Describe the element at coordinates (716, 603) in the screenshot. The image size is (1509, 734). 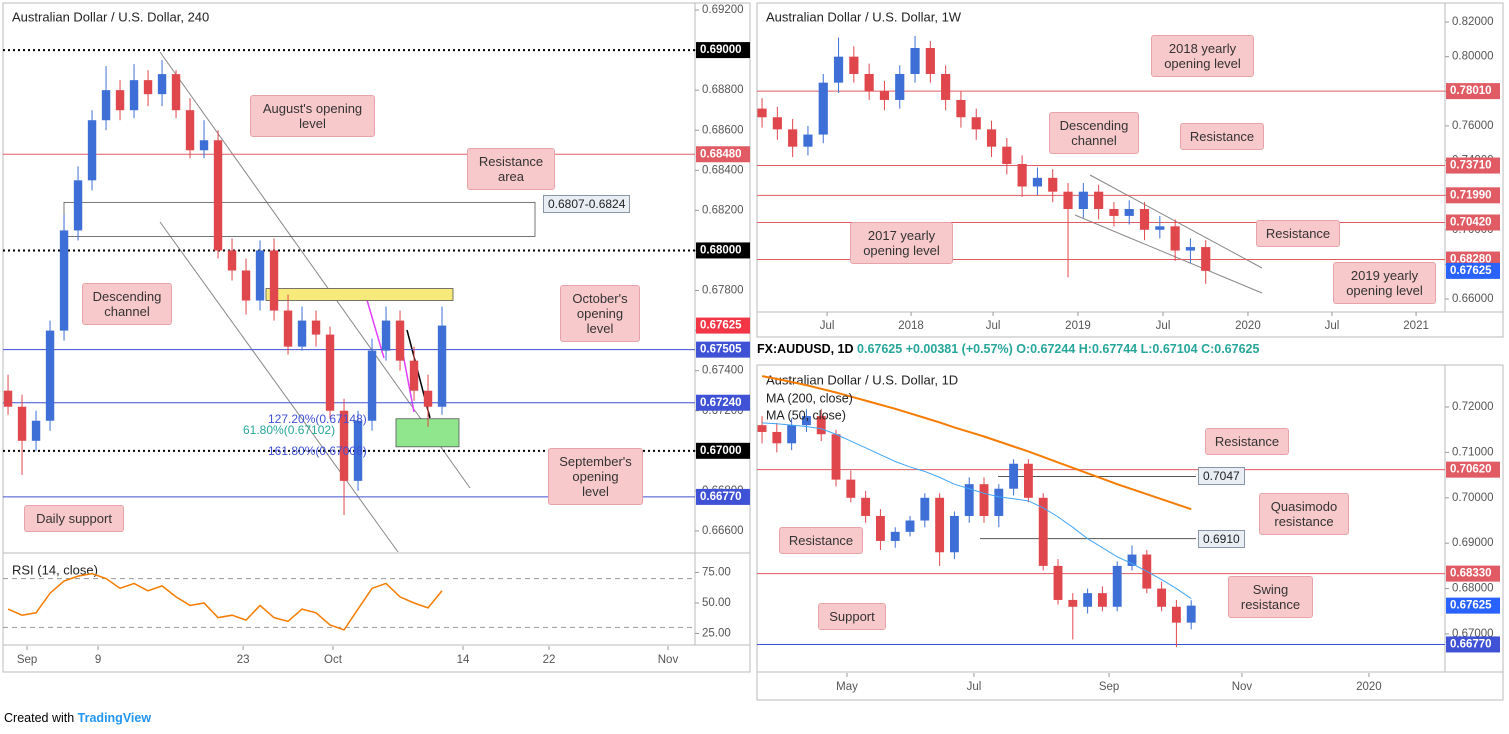
I see `y-tick-label: 50.00` at that location.